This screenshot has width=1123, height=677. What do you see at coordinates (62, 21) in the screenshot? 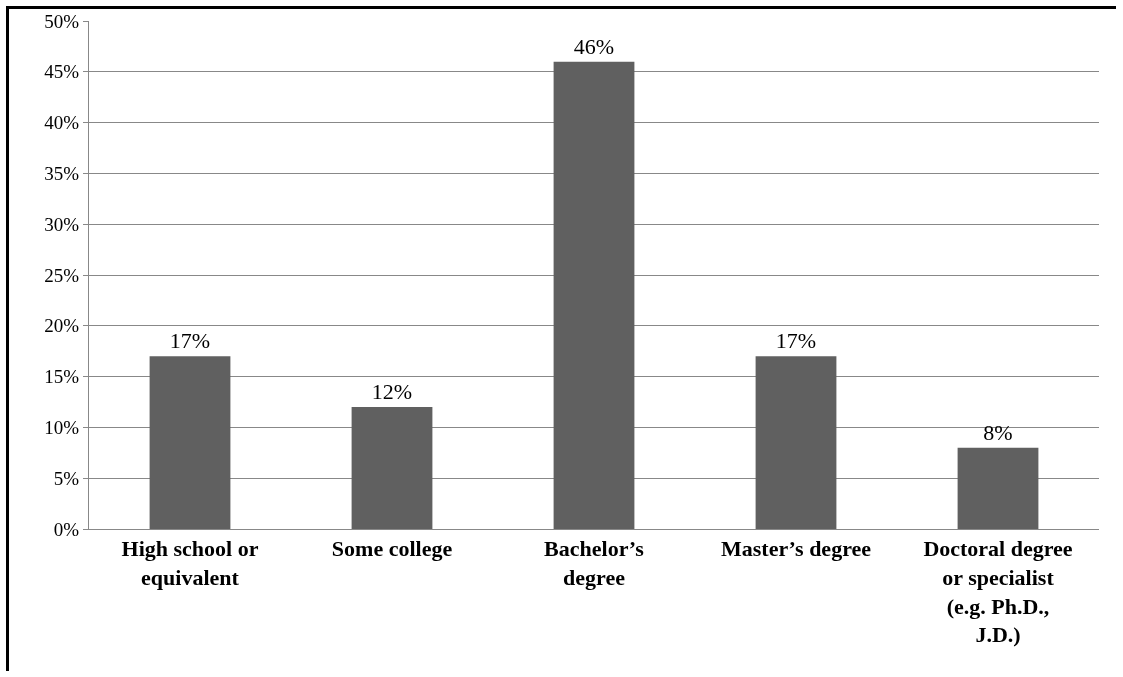
I see `y-tick-label: 50%` at bounding box center [62, 21].